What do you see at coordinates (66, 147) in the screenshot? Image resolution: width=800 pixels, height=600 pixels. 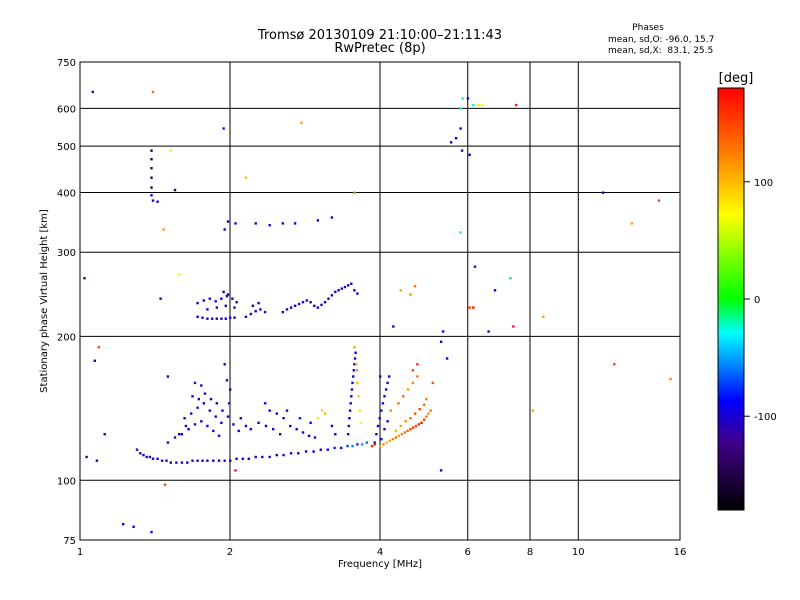 I see `y-tick-label: 500` at bounding box center [66, 147].